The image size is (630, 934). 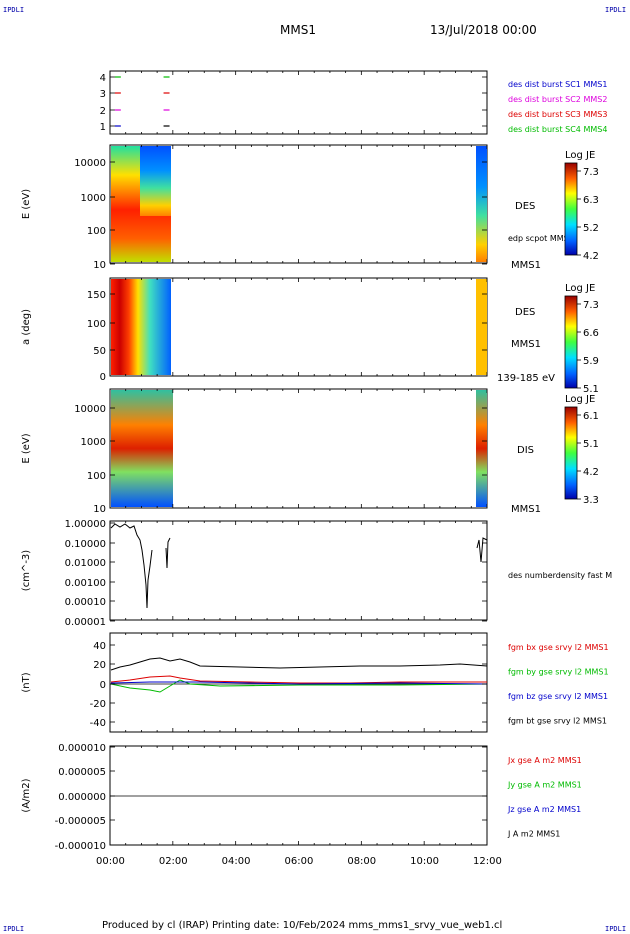 I want to click on des-energy-spectrogram-end, so click(x=481, y=204).